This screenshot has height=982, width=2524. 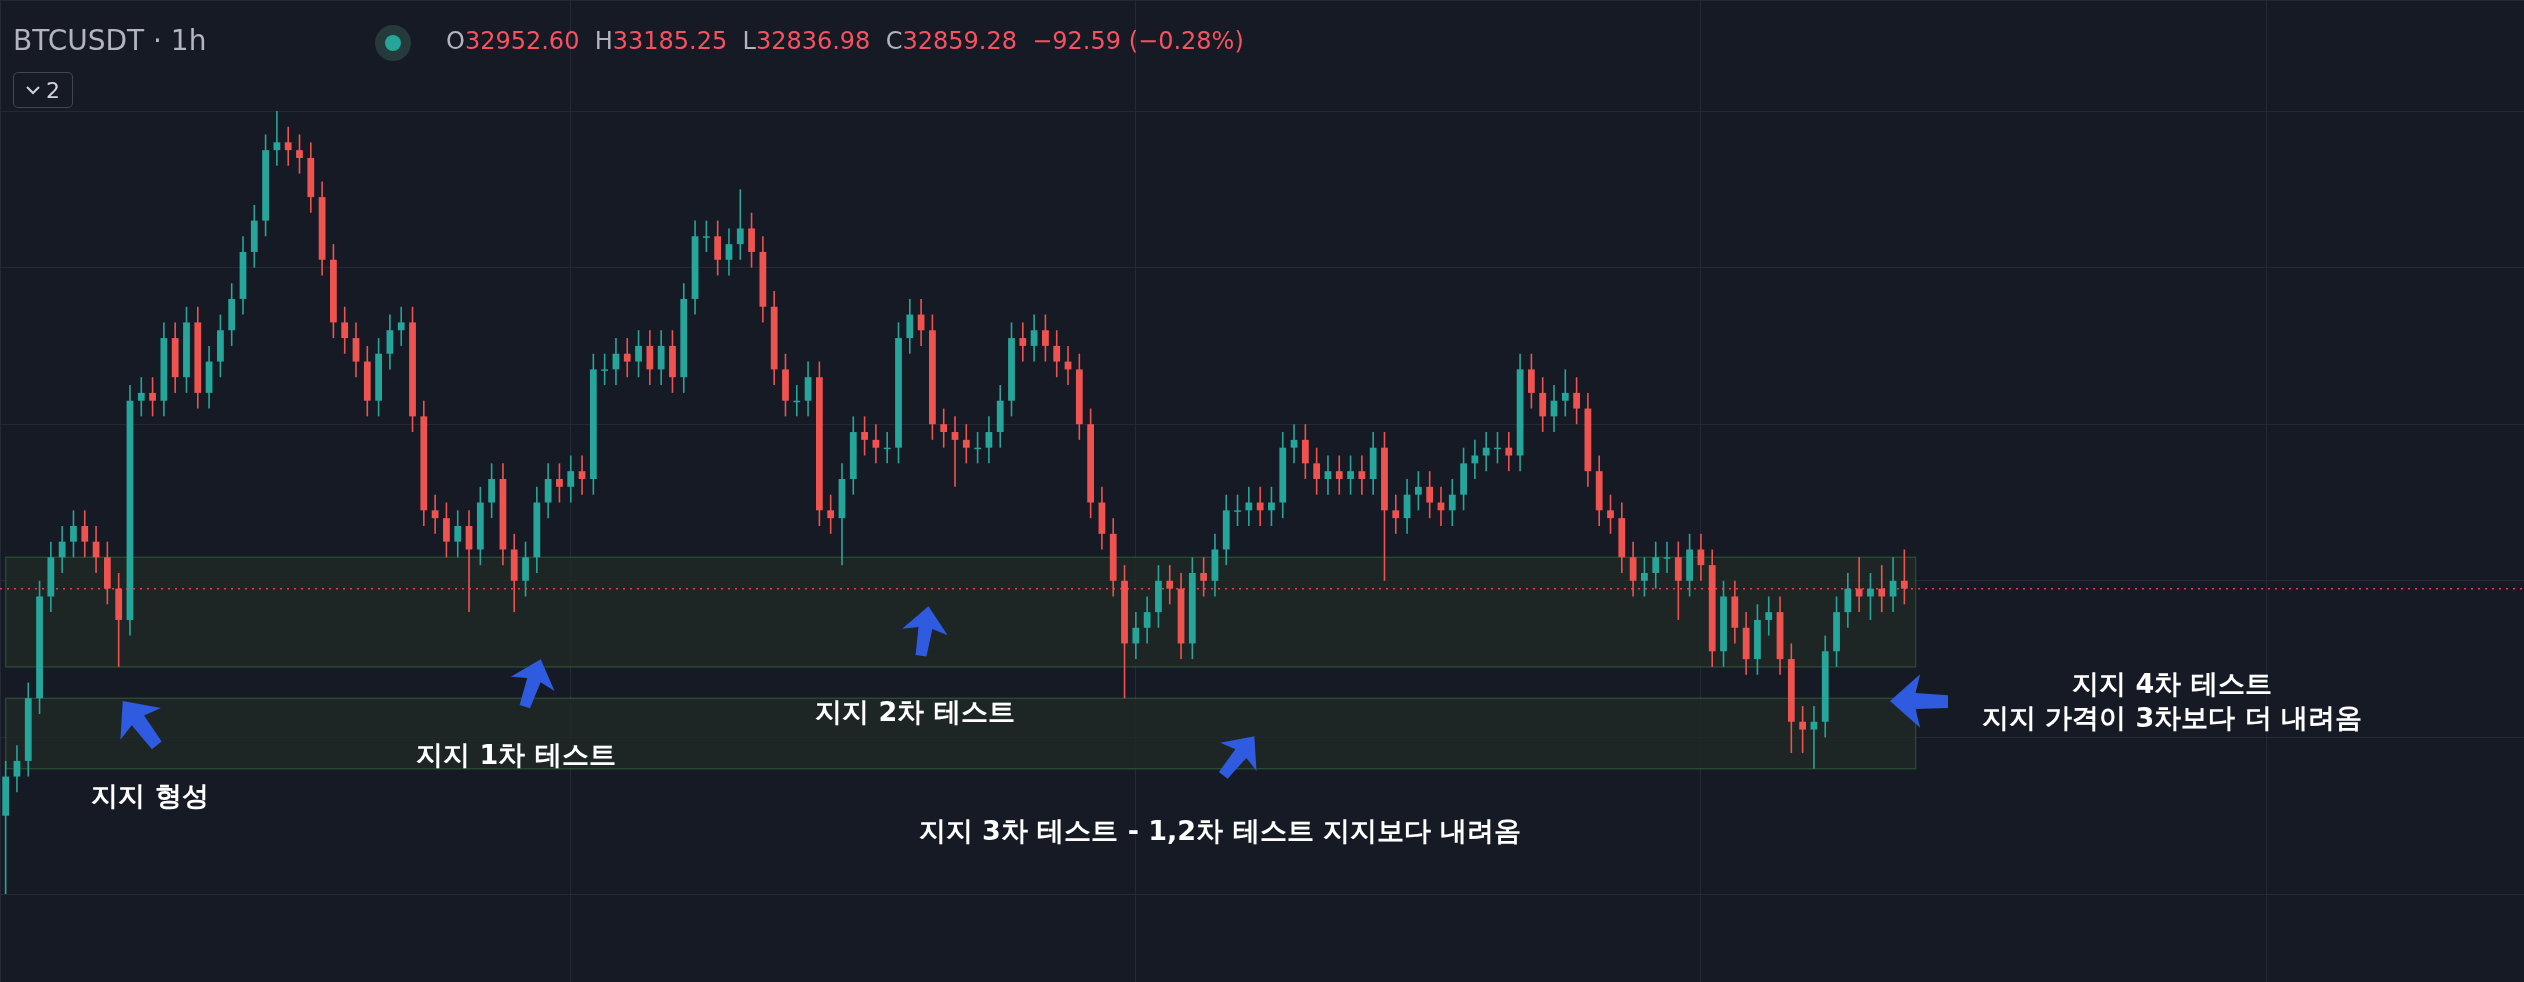 I want to click on annotation: 지지 3차 테스트 - 1,2차 테스트 지지보다 내려옴, so click(x=1220, y=831).